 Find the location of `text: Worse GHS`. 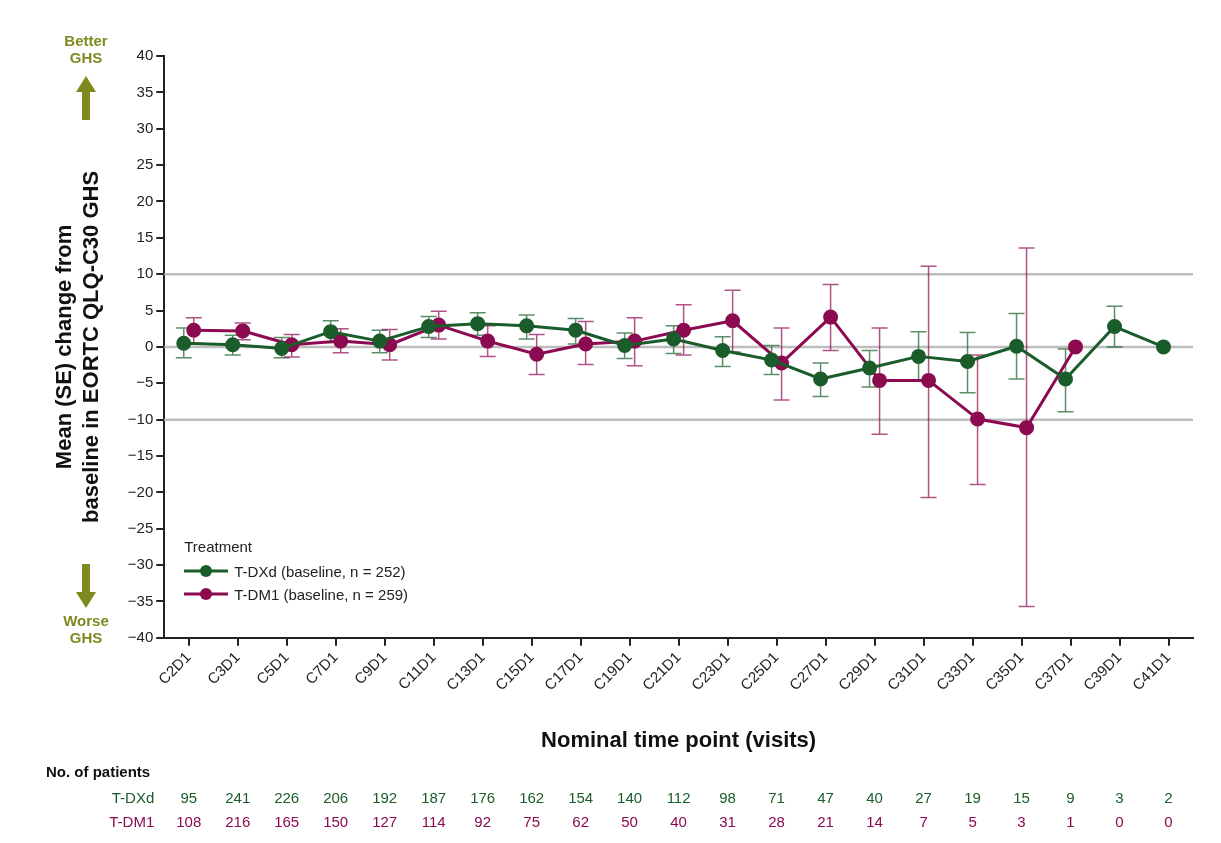

text: Worse GHS is located at coordinates (86, 629).